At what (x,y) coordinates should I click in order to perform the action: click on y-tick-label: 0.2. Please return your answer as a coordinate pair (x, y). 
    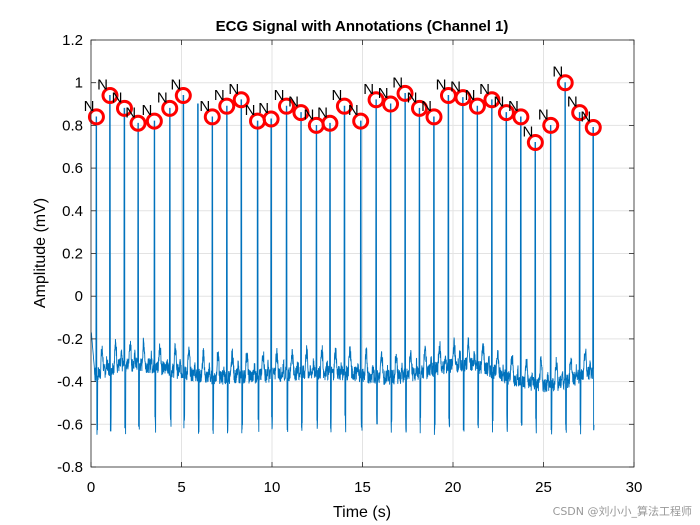
    Looking at the image, I should click on (72, 254).